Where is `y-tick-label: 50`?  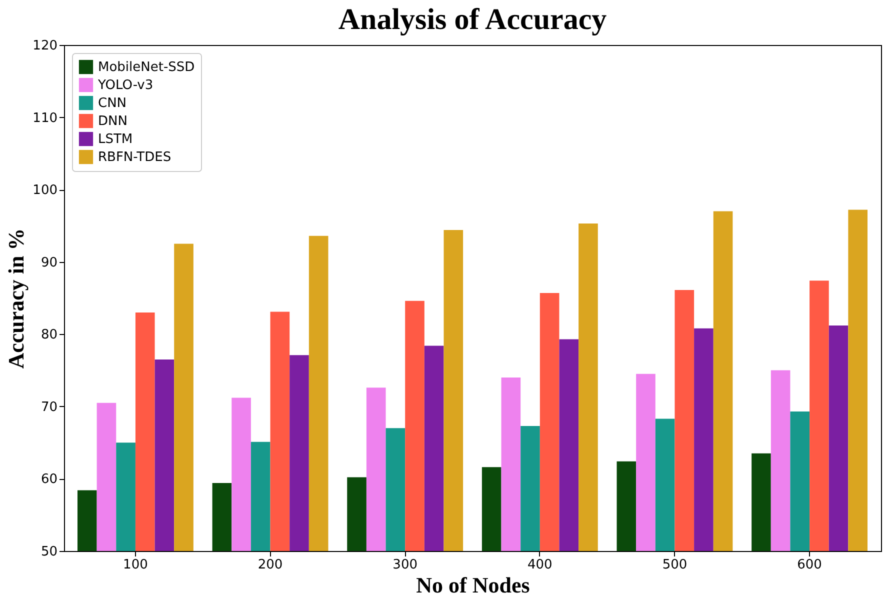
y-tick-label: 50 is located at coordinates (49, 552).